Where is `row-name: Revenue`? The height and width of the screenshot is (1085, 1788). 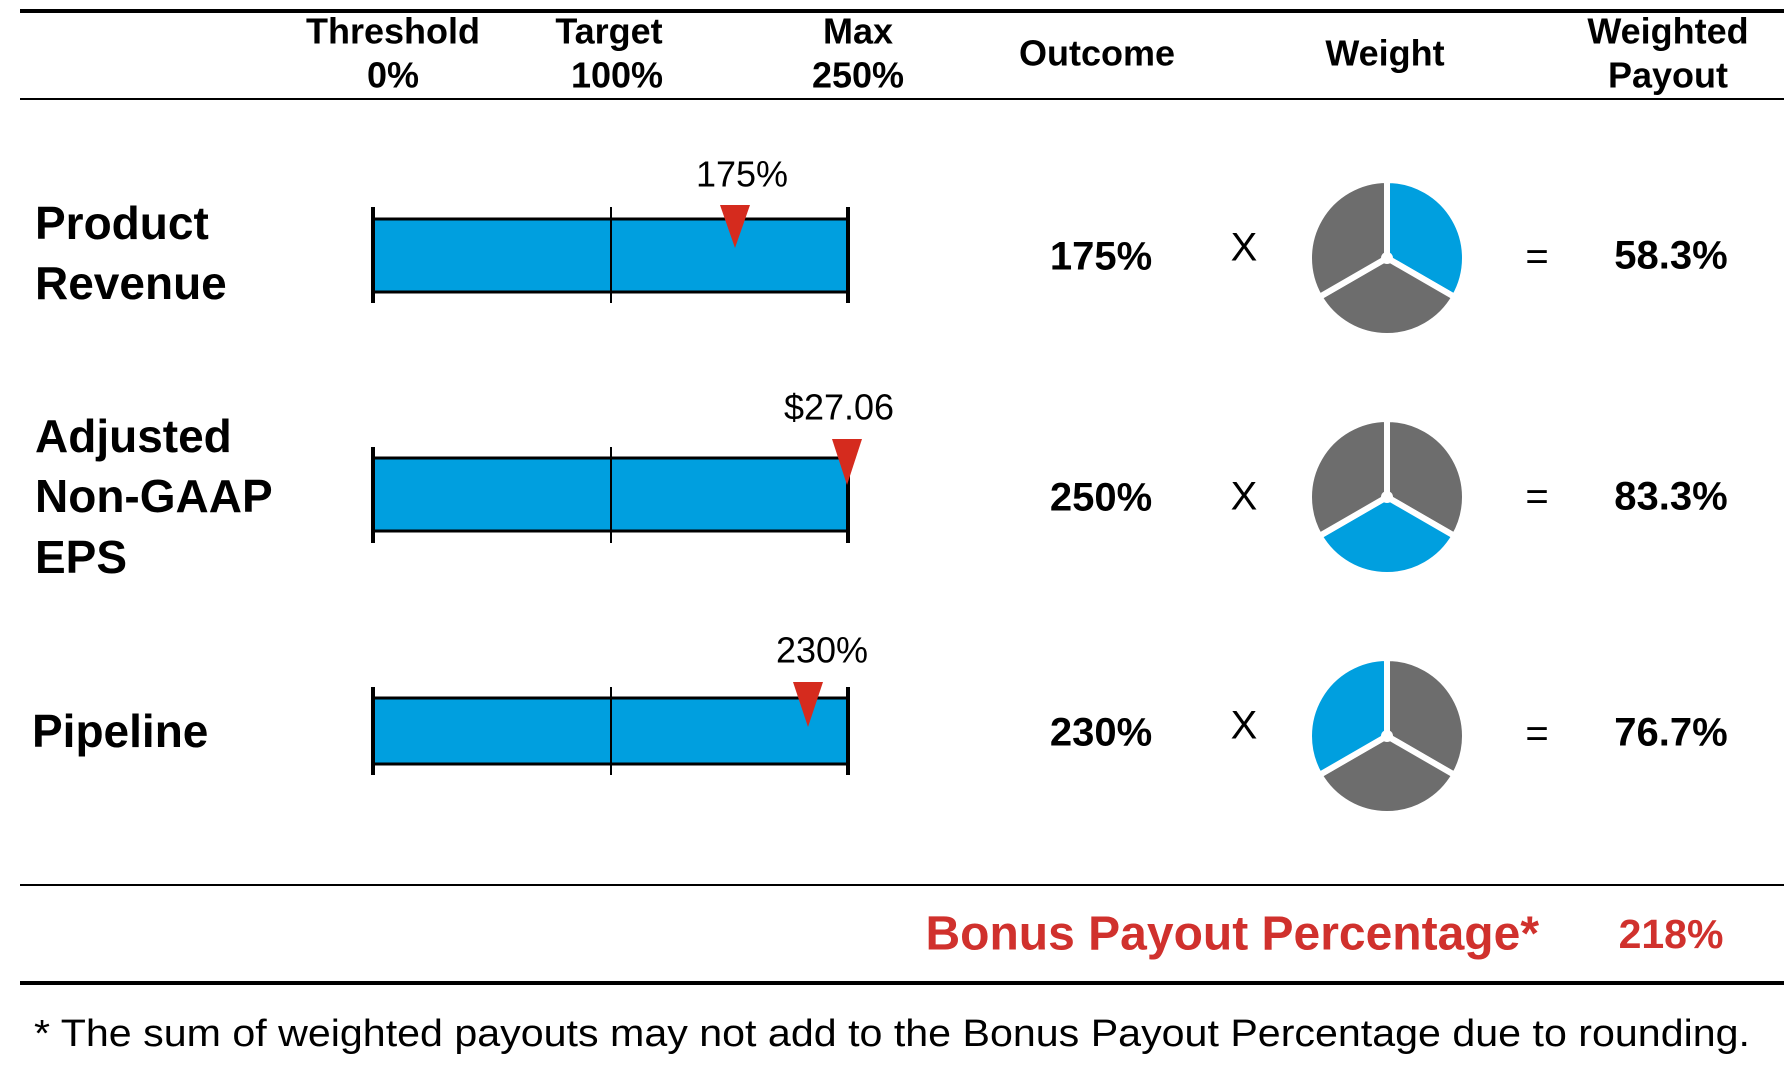 row-name: Revenue is located at coordinates (131, 283).